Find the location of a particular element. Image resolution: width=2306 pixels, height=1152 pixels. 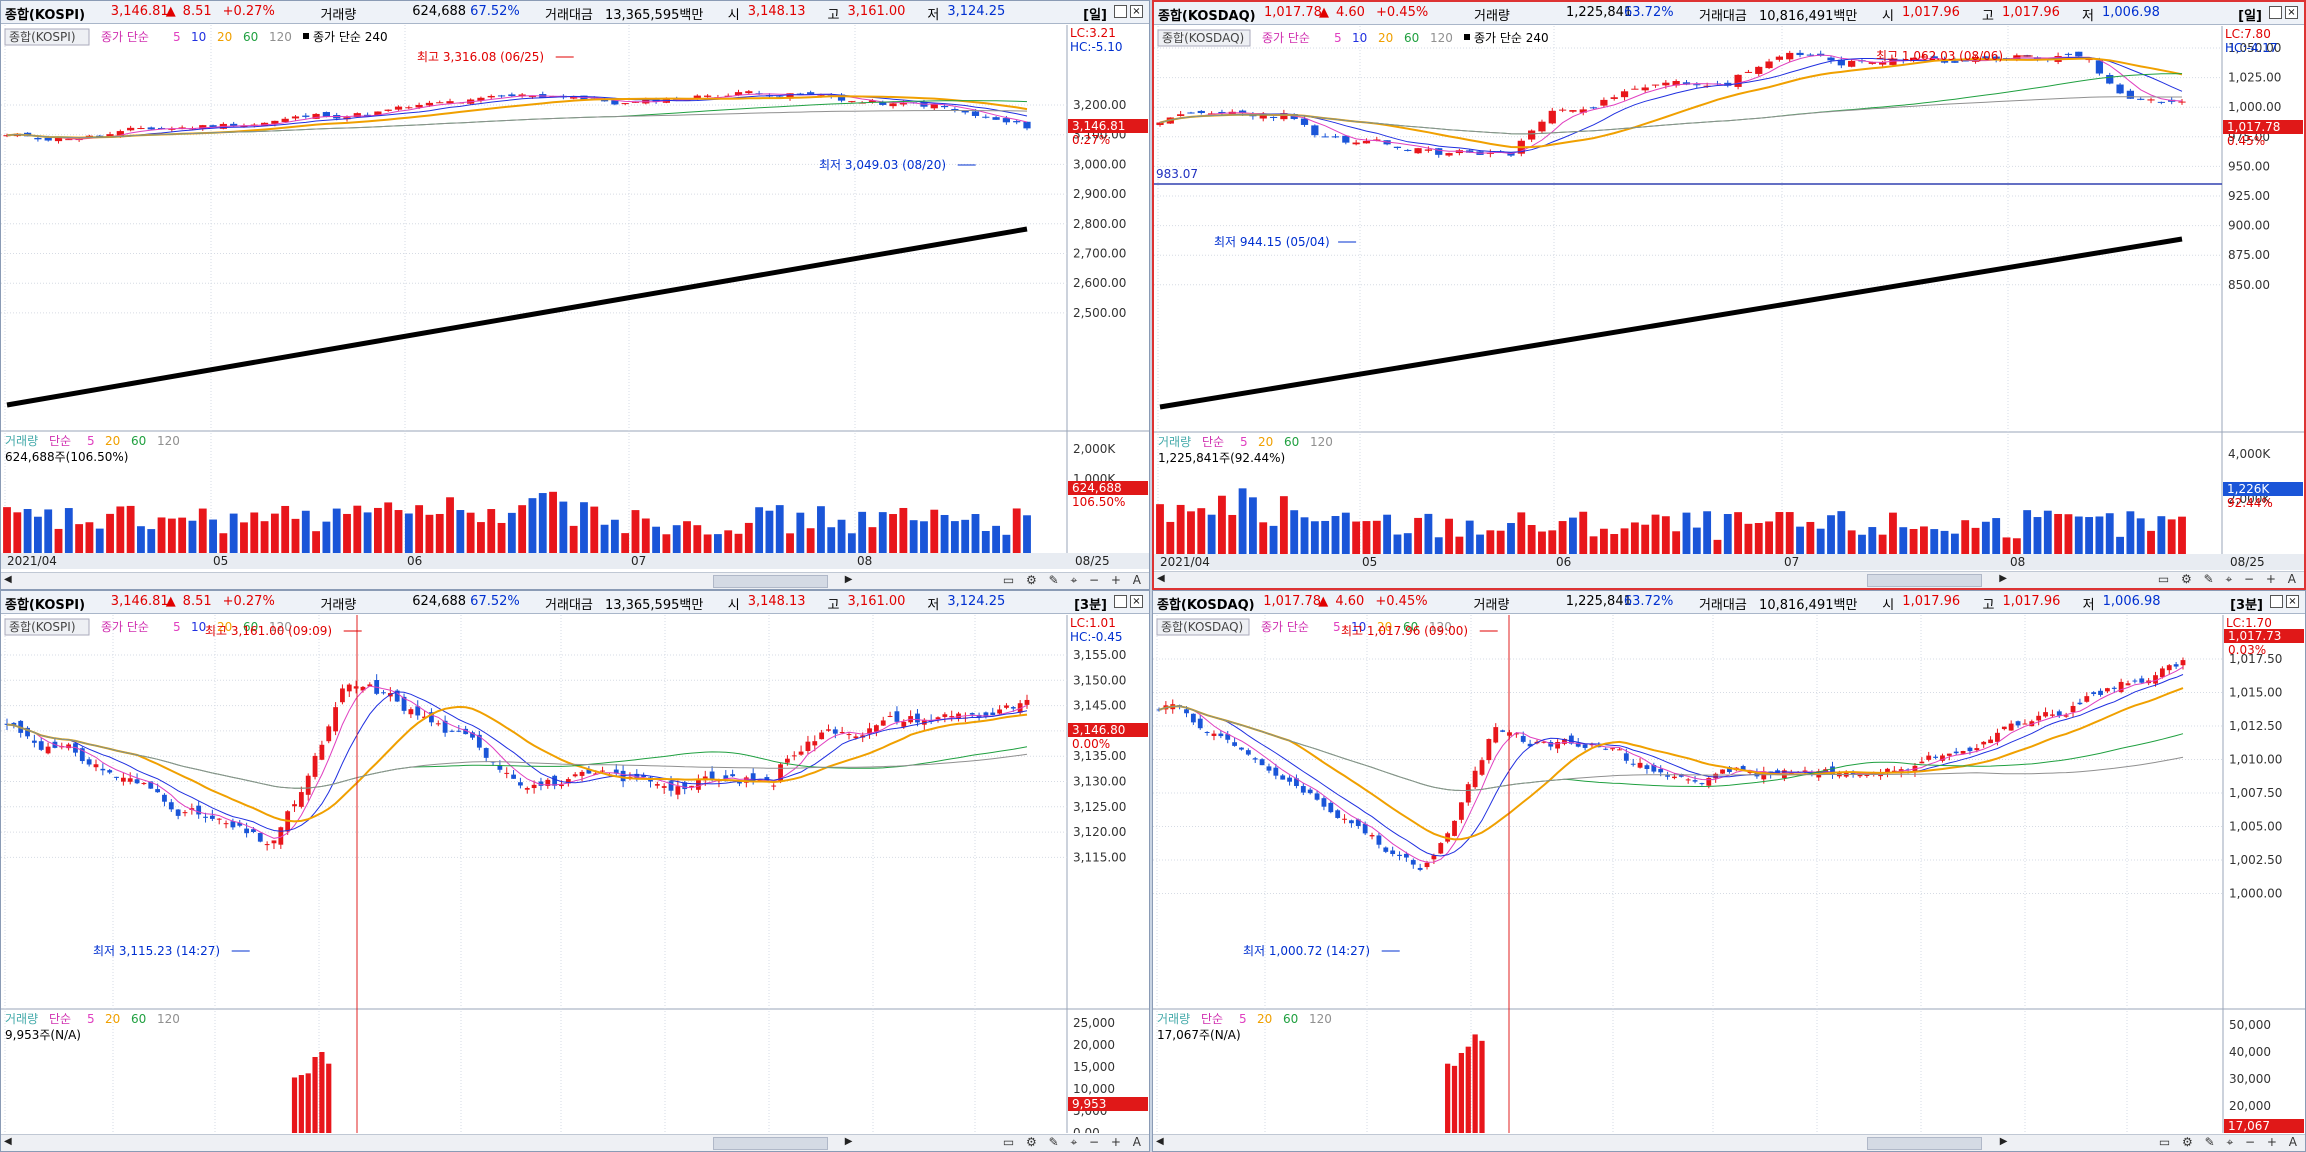

legend-period-10: 10 is located at coordinates (198, 627).